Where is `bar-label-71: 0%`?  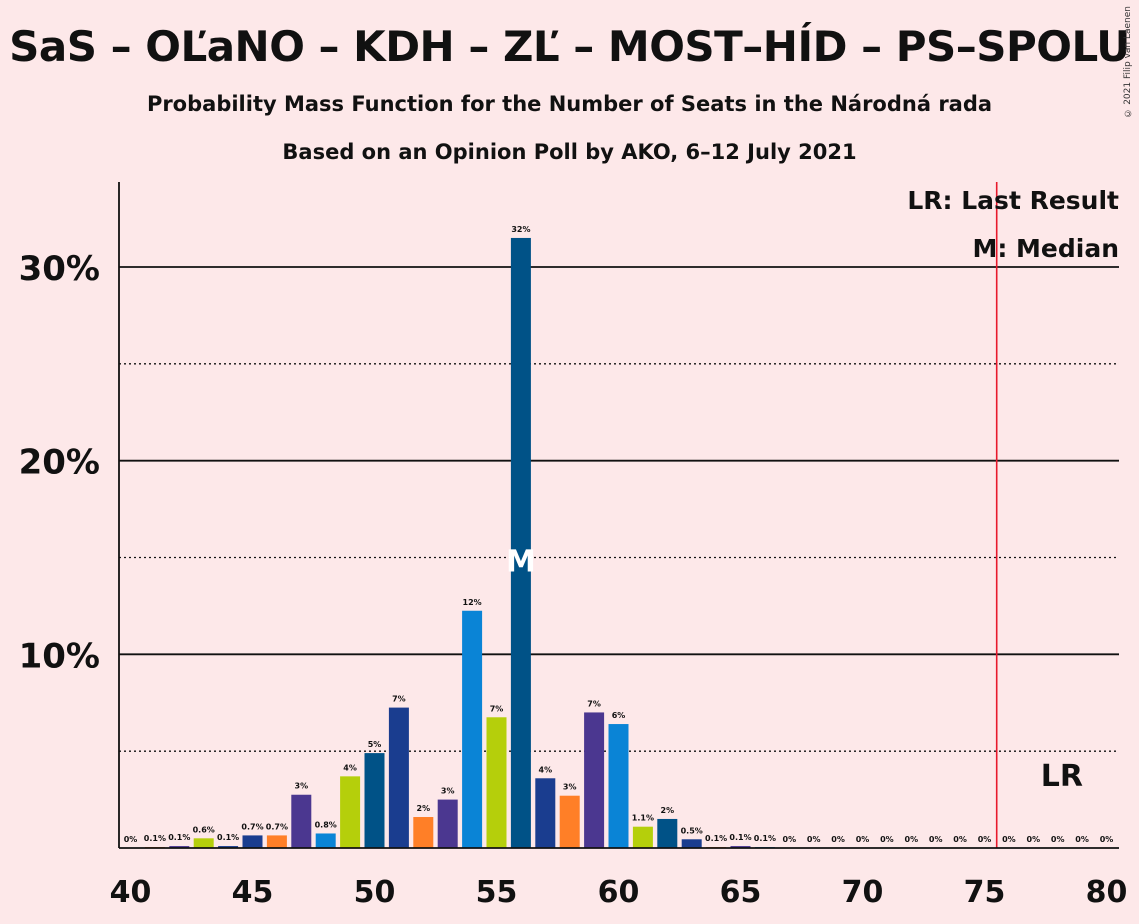
bar-label-71: 0% is located at coordinates (887, 839).